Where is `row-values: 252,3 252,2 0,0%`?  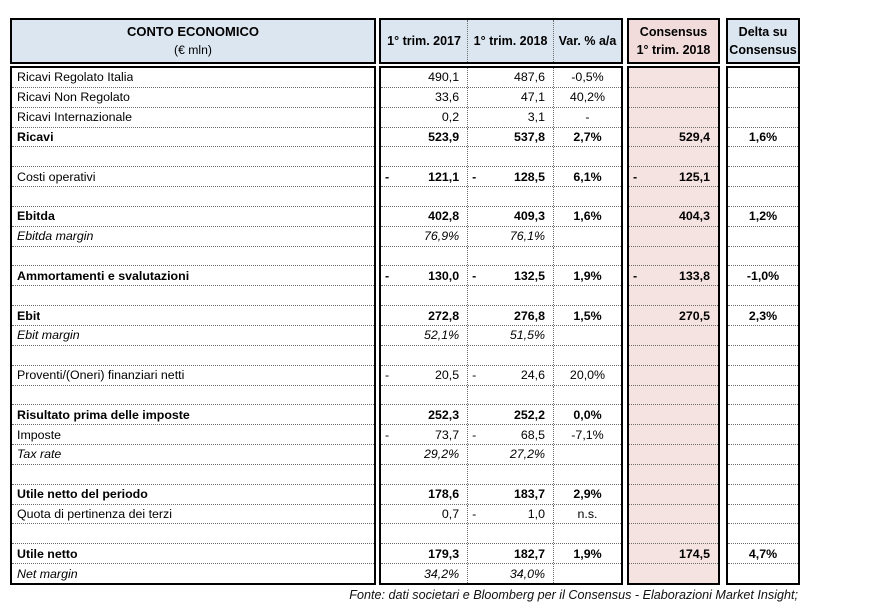
row-values: 252,3 252,2 0,0% is located at coordinates (501, 415).